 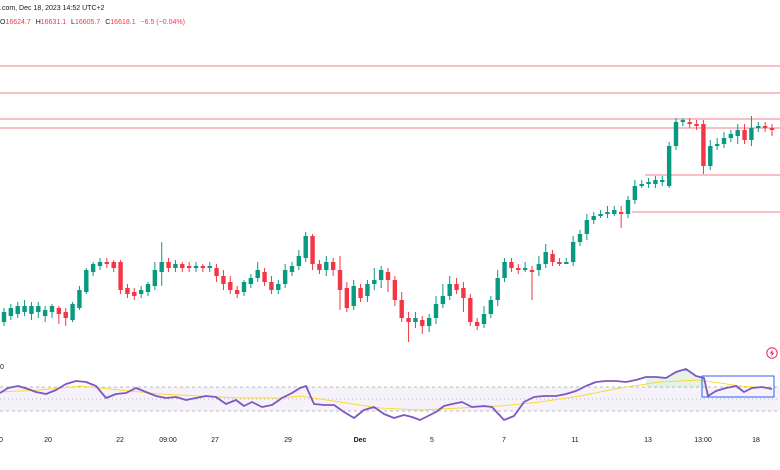 What do you see at coordinates (504, 440) in the screenshot?
I see `x-tick-label: 7` at bounding box center [504, 440].